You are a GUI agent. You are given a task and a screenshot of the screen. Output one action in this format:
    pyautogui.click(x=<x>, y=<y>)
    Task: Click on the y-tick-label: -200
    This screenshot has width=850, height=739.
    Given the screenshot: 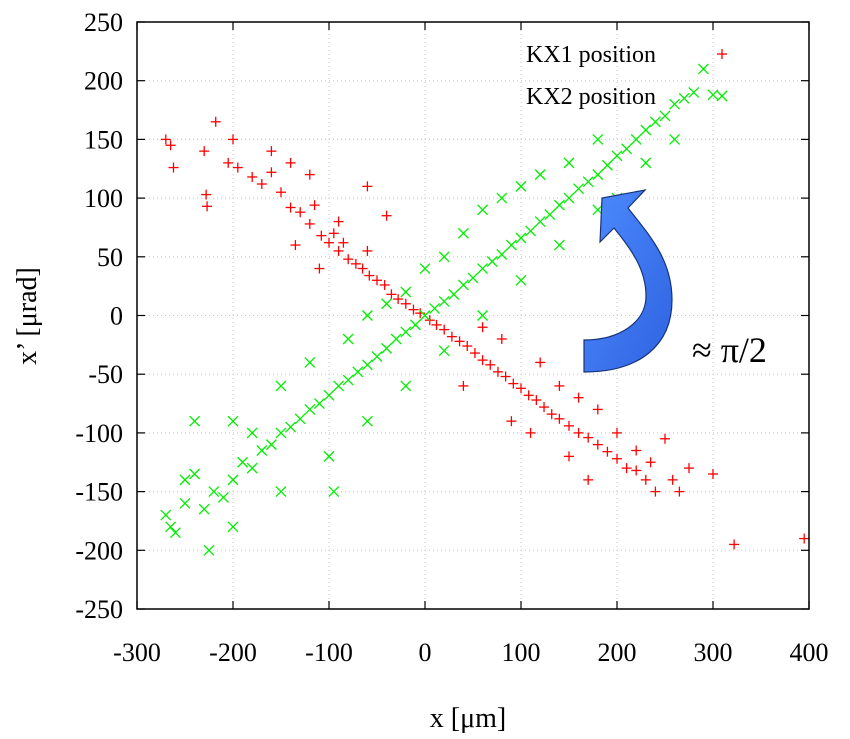 What is the action you would take?
    pyautogui.click(x=99, y=550)
    